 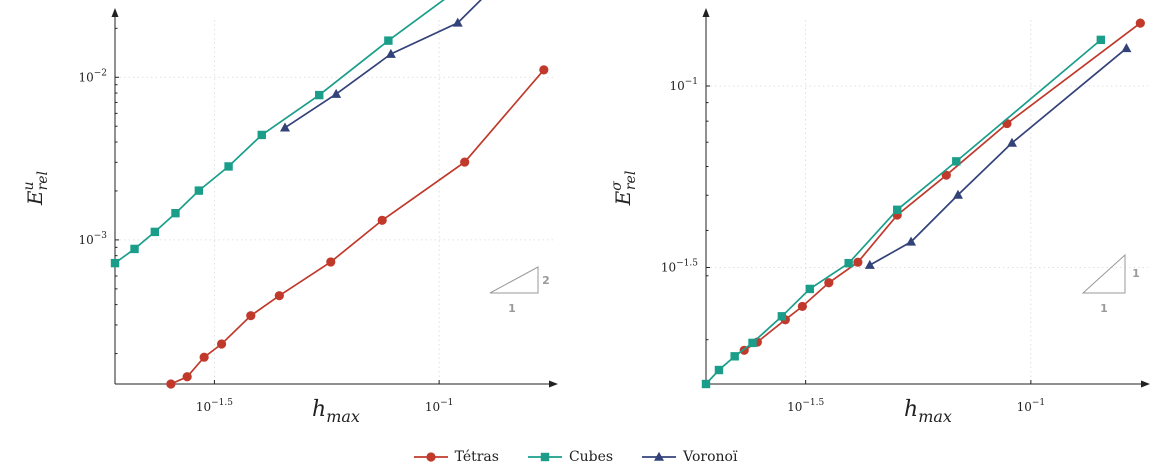 I want to click on slope-vertical-label: 2, so click(x=546, y=280).